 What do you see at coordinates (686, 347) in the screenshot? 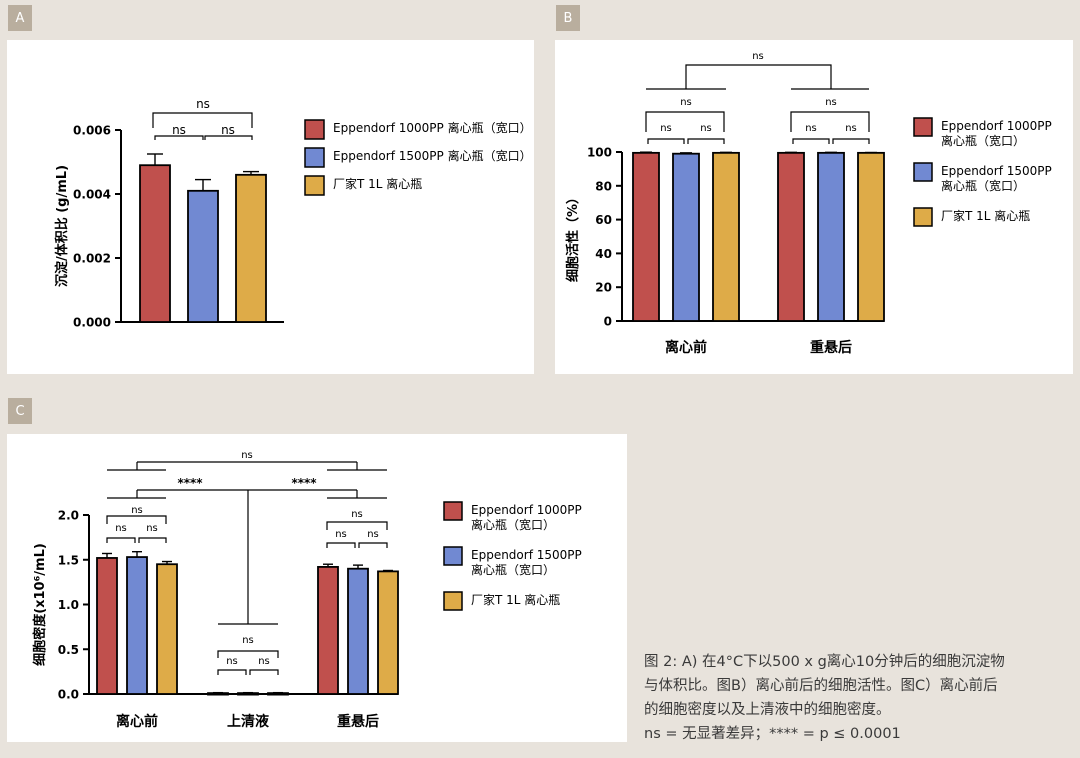
I see `chart-b-category-label: 离心前` at bounding box center [686, 347].